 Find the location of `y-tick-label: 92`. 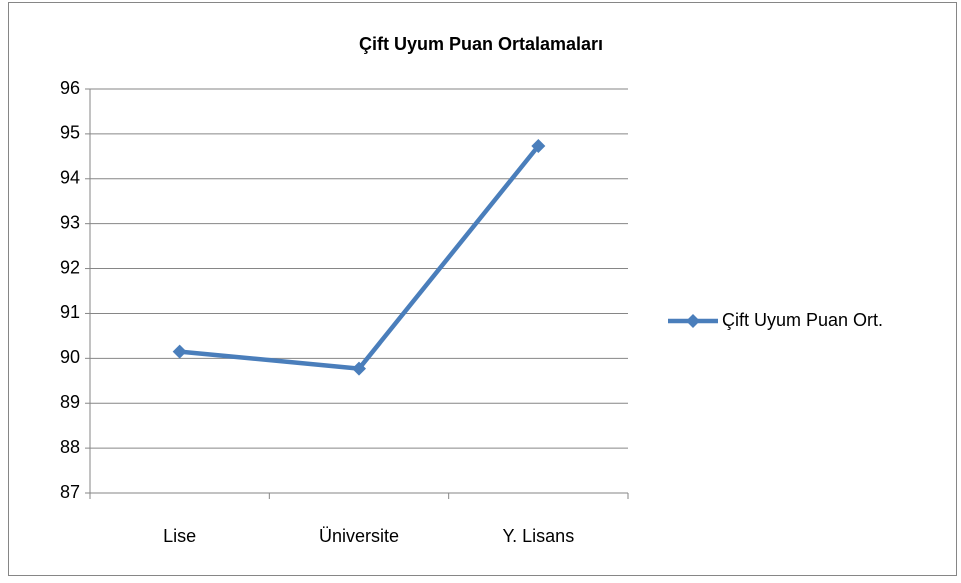

y-tick-label: 92 is located at coordinates (70, 267).